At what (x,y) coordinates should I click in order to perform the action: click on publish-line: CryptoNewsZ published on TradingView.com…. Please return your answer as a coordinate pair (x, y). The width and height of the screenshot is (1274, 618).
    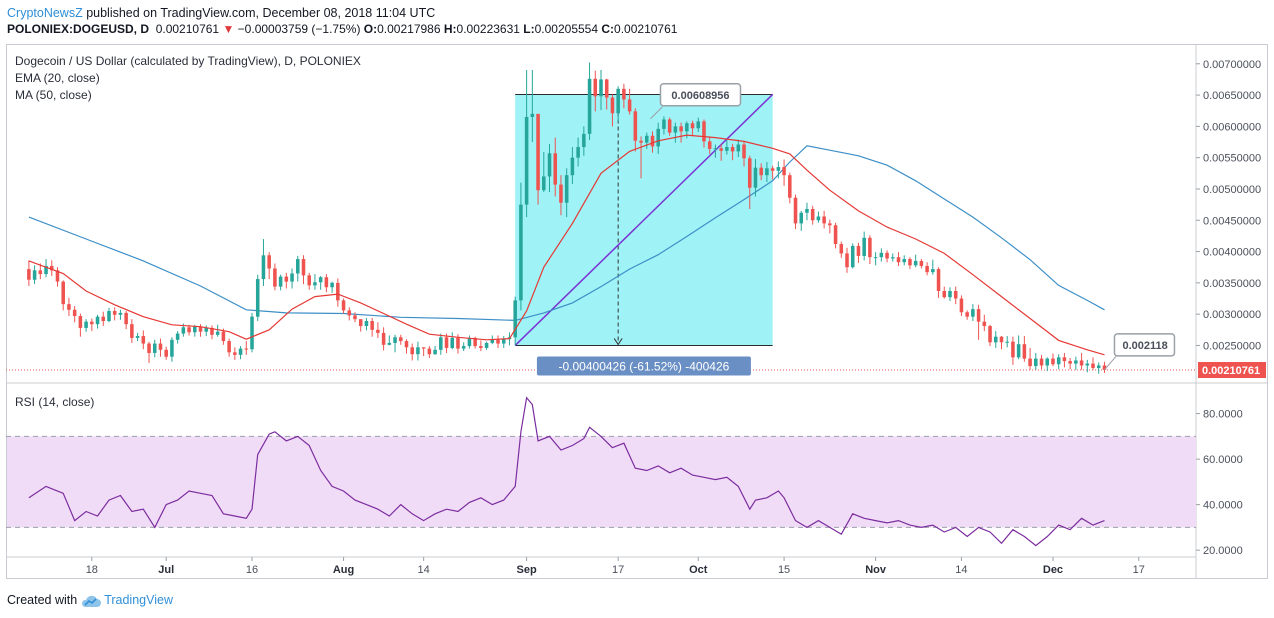
    Looking at the image, I should click on (221, 13).